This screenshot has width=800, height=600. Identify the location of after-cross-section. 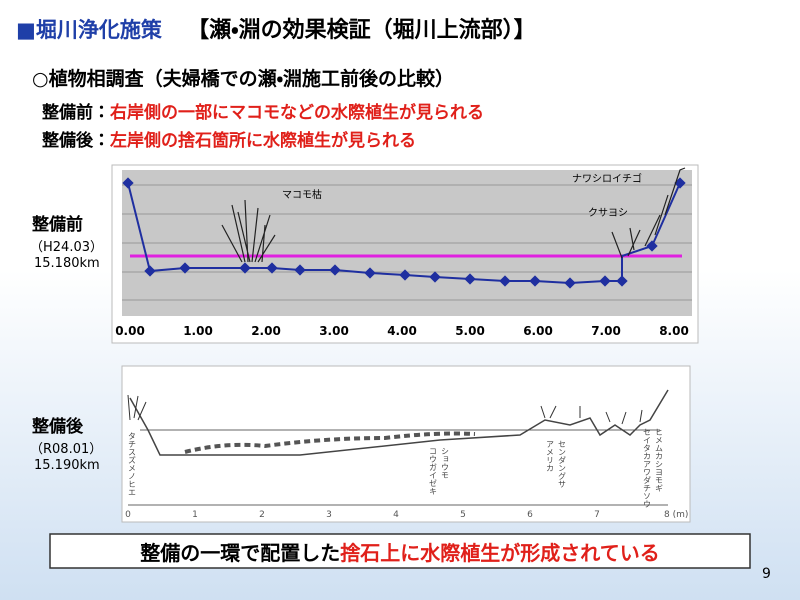
(399, 422).